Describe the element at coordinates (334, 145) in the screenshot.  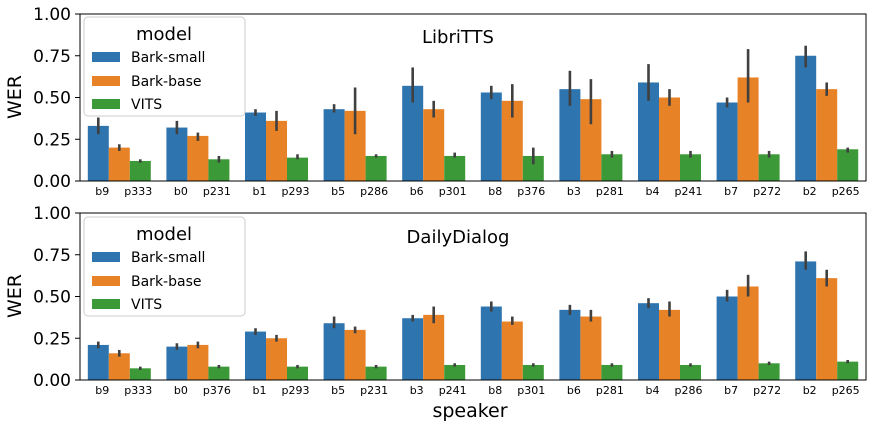
I see `bar-bark-small-b5-p286` at that location.